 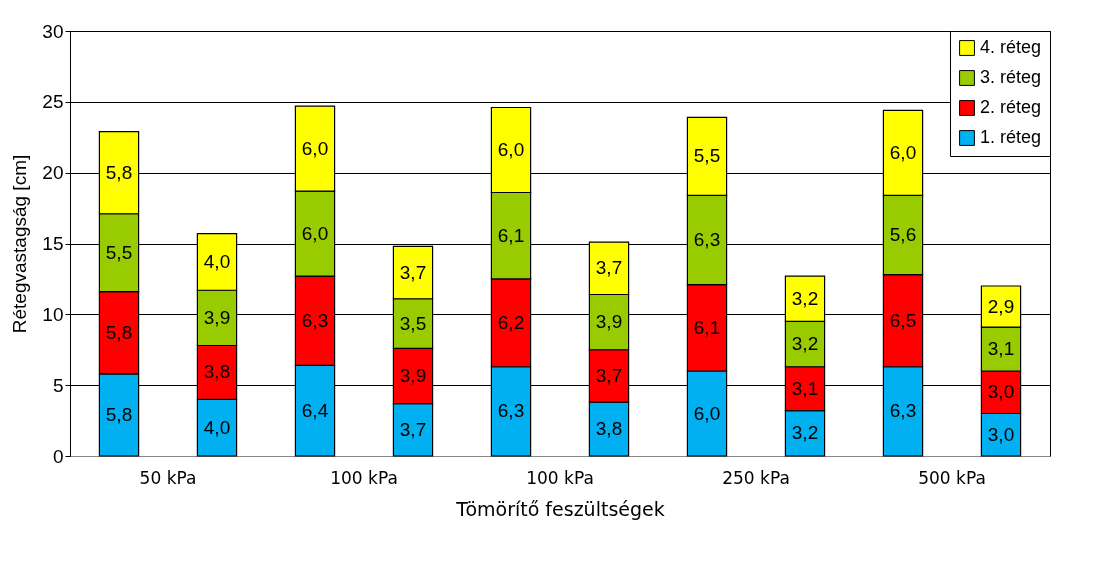 What do you see at coordinates (903, 320) in the screenshot?
I see `data-label: 6,5` at bounding box center [903, 320].